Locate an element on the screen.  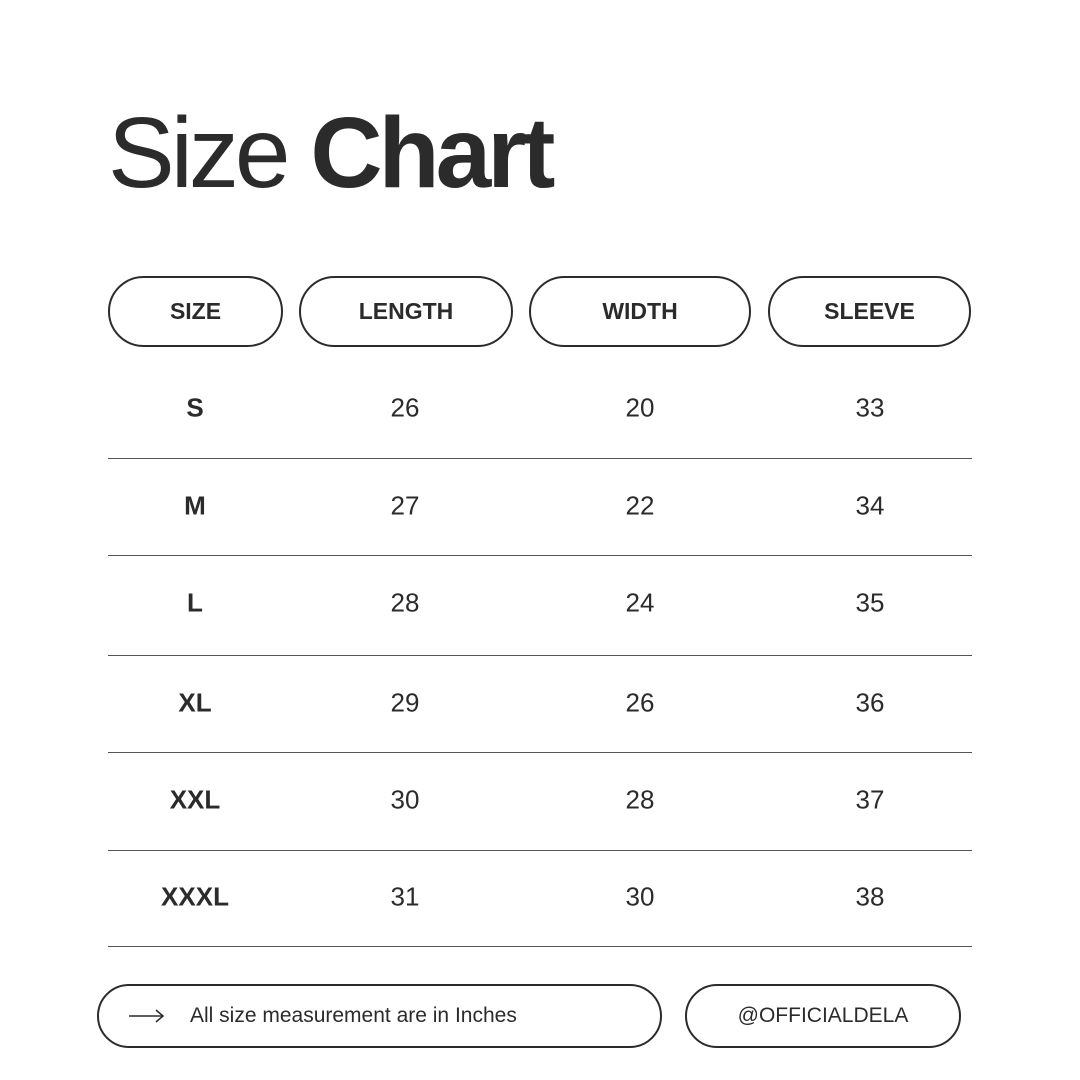
cell-length: 26 is located at coordinates (405, 407).